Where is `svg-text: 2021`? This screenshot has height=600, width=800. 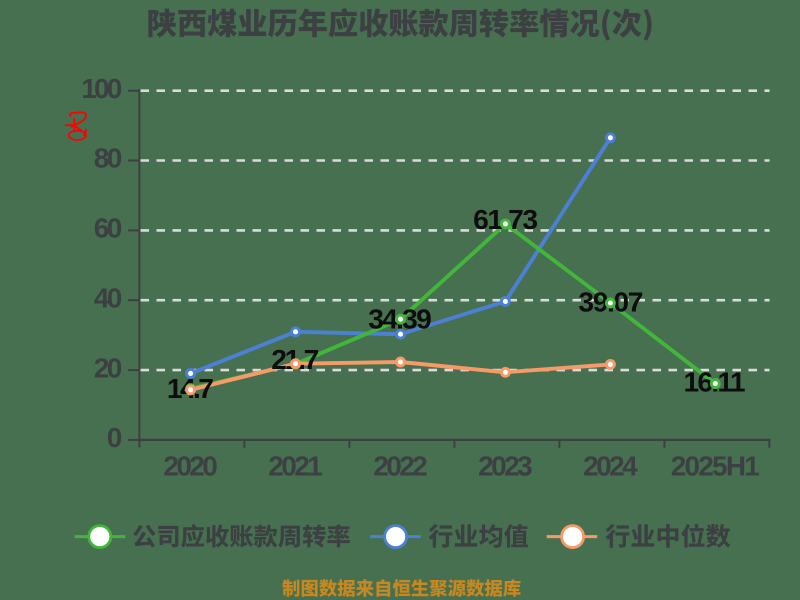 svg-text: 2021 is located at coordinates (295, 465).